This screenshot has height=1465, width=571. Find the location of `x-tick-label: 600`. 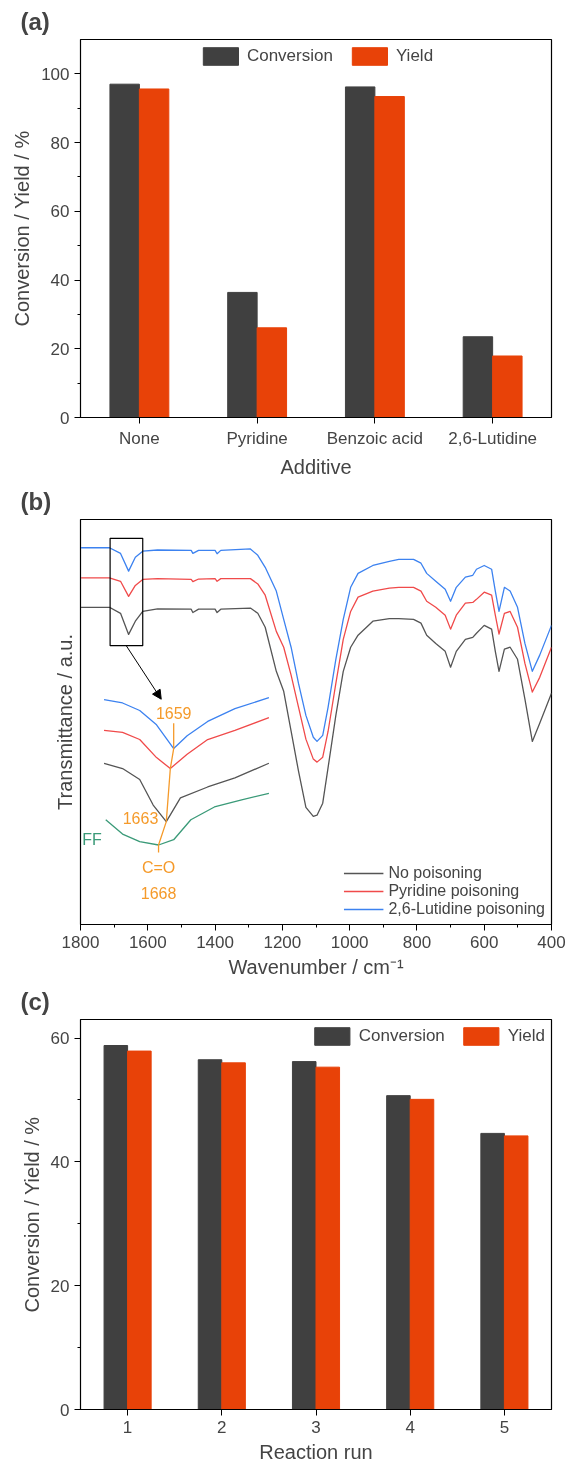

x-tick-label: 600 is located at coordinates (484, 942).